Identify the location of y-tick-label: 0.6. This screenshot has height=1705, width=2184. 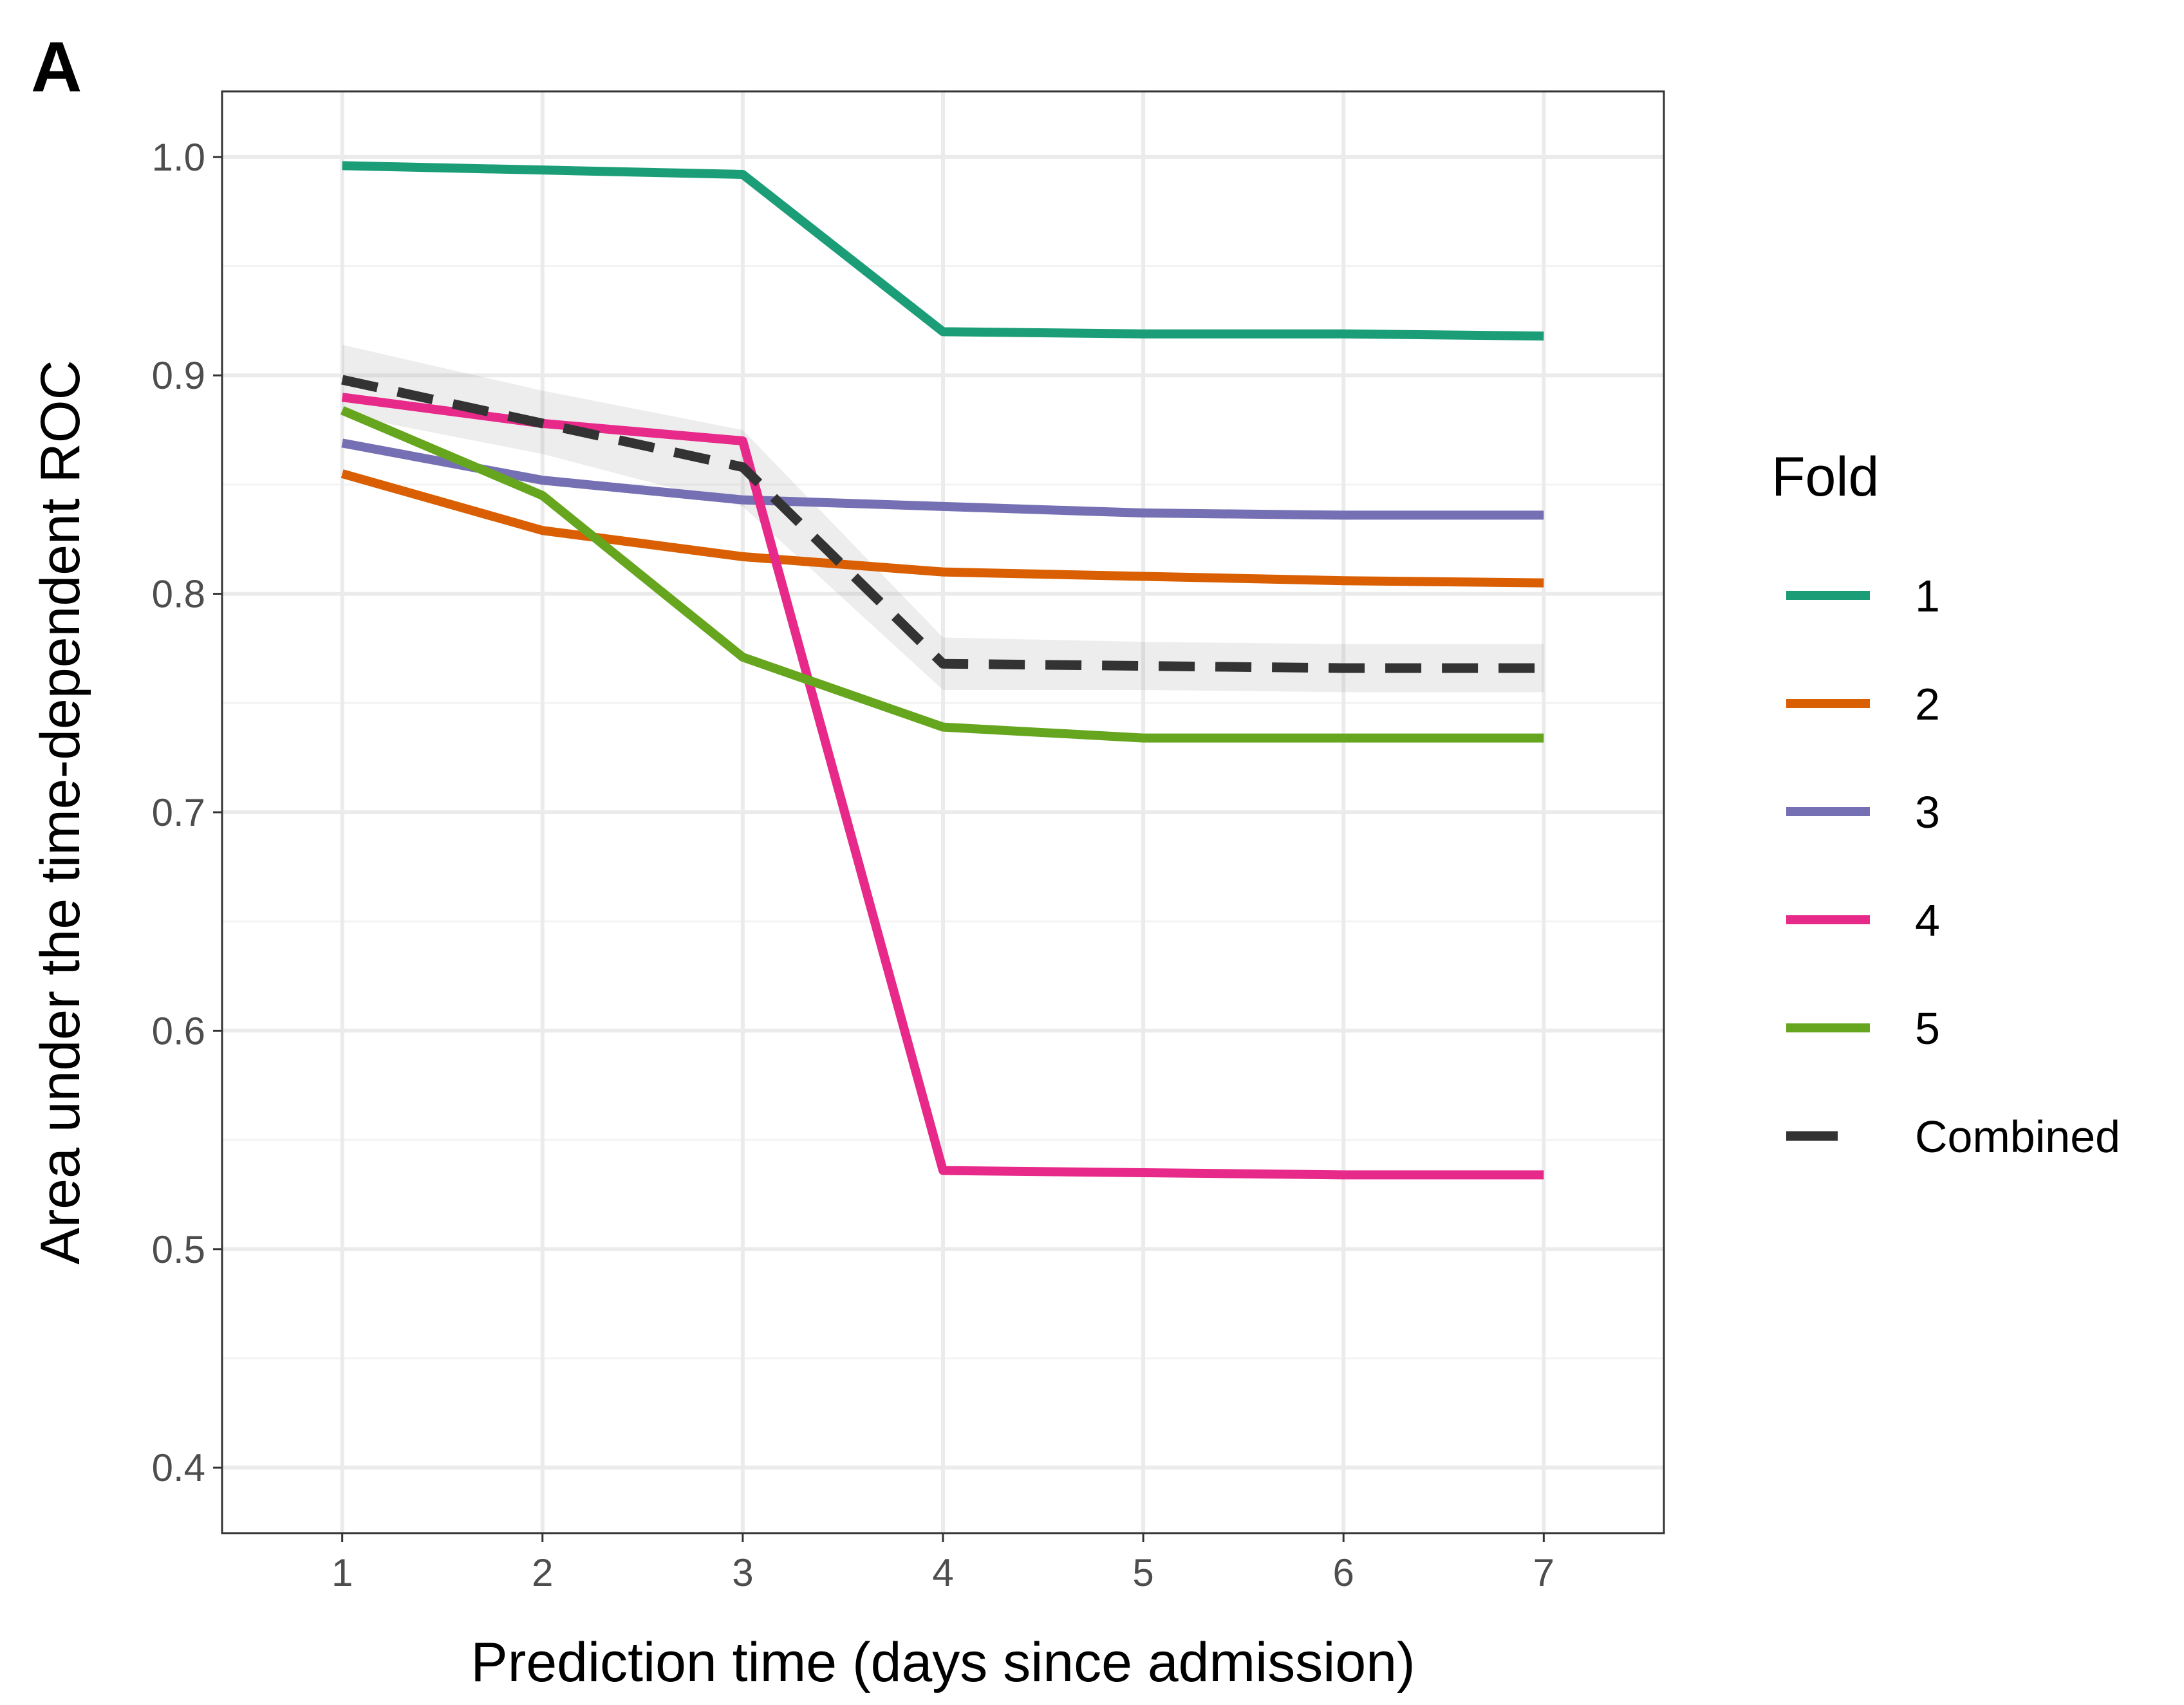
(178, 1030).